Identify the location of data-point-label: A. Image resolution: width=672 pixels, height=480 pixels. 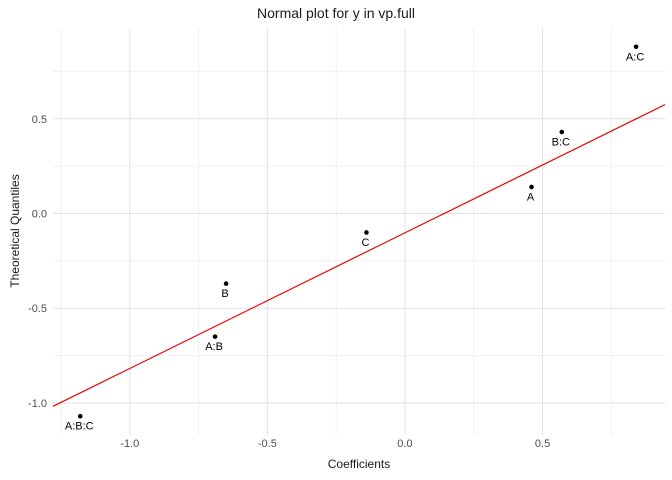
(531, 197).